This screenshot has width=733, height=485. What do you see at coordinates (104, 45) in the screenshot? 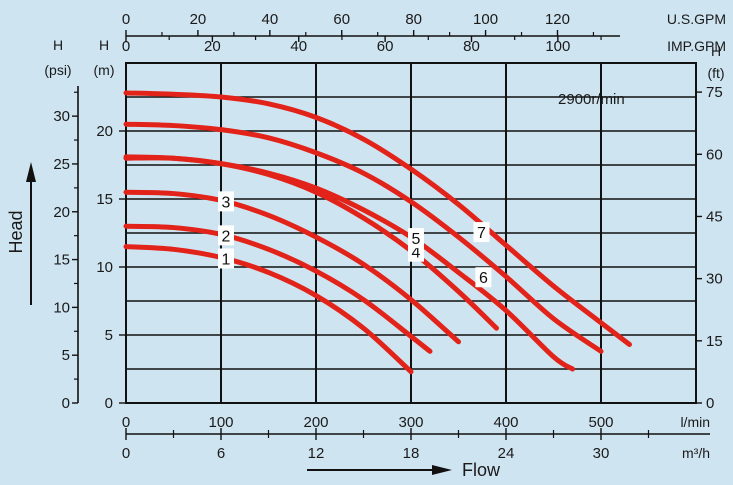
I see `m-unit-top: H` at bounding box center [104, 45].